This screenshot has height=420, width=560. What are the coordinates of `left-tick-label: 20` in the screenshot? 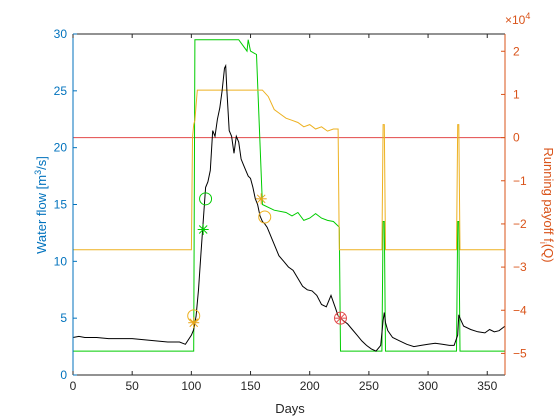 It's located at (61, 148).